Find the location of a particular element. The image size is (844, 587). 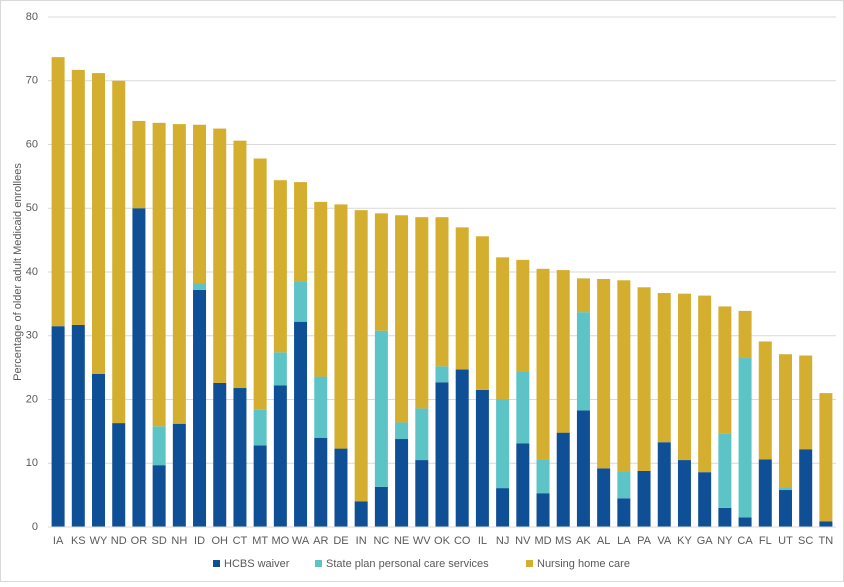

x-tick-label: OR is located at coordinates (139, 541).